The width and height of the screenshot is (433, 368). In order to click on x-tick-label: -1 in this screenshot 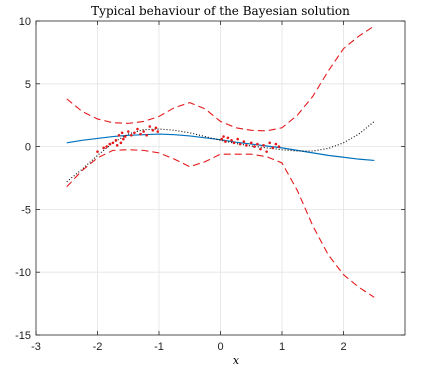, I will do `click(159, 347)`.